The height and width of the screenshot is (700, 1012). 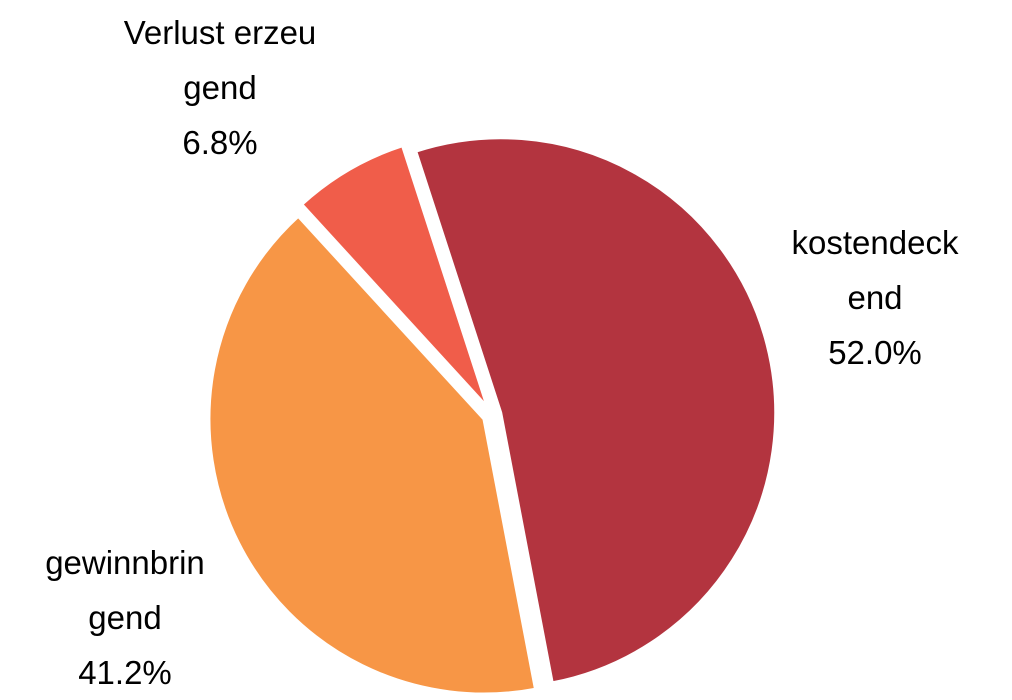 I want to click on category-label: Verlust erzeugend, so click(x=220, y=60).